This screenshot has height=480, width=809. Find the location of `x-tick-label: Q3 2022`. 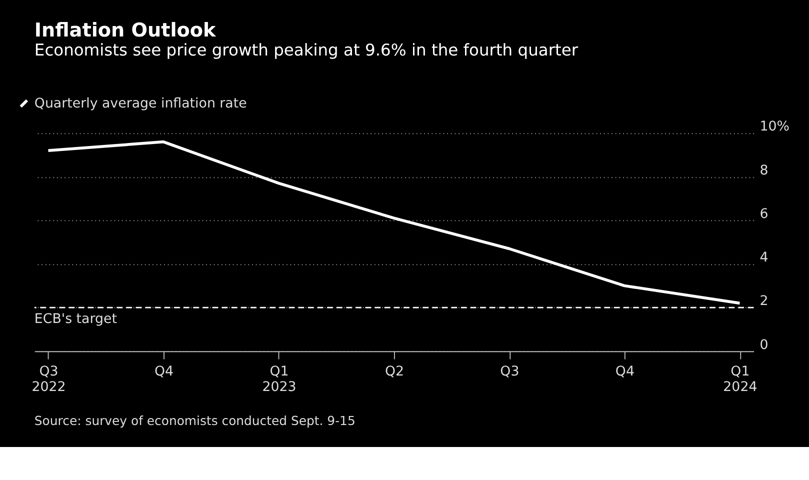

x-tick-label: Q3 2022 is located at coordinates (49, 379).